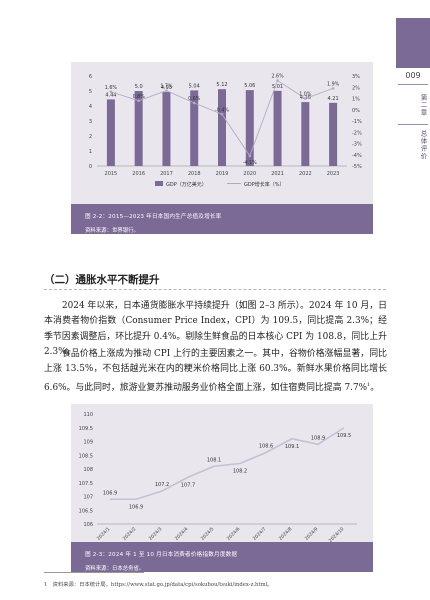 The height and width of the screenshot is (600, 430). Describe the element at coordinates (156, 534) in the screenshot. I see `x-tick-label: 2024/3` at that location.